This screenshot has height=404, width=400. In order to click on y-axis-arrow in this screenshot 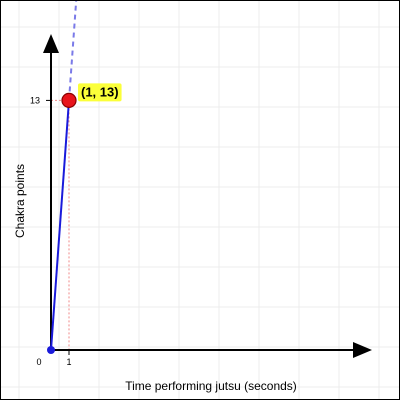, I will do `click(51, 43)`.